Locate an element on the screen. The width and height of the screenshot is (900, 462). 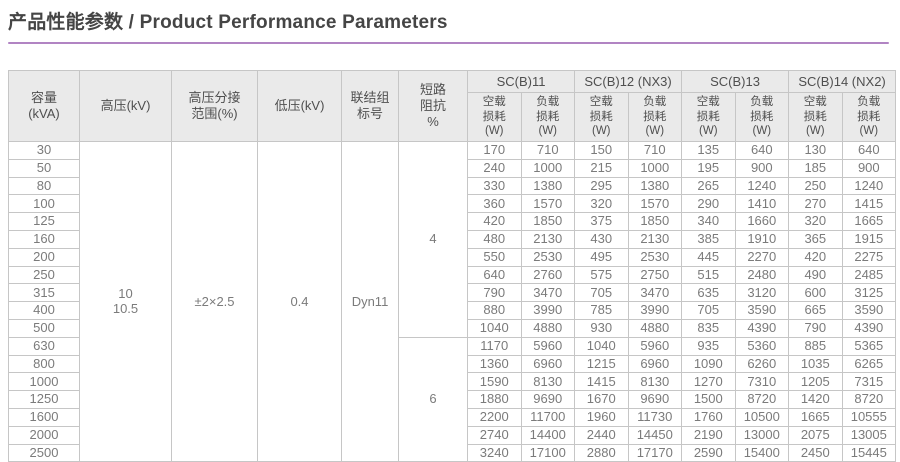
loss-value-cell: 635 is located at coordinates (708, 293).